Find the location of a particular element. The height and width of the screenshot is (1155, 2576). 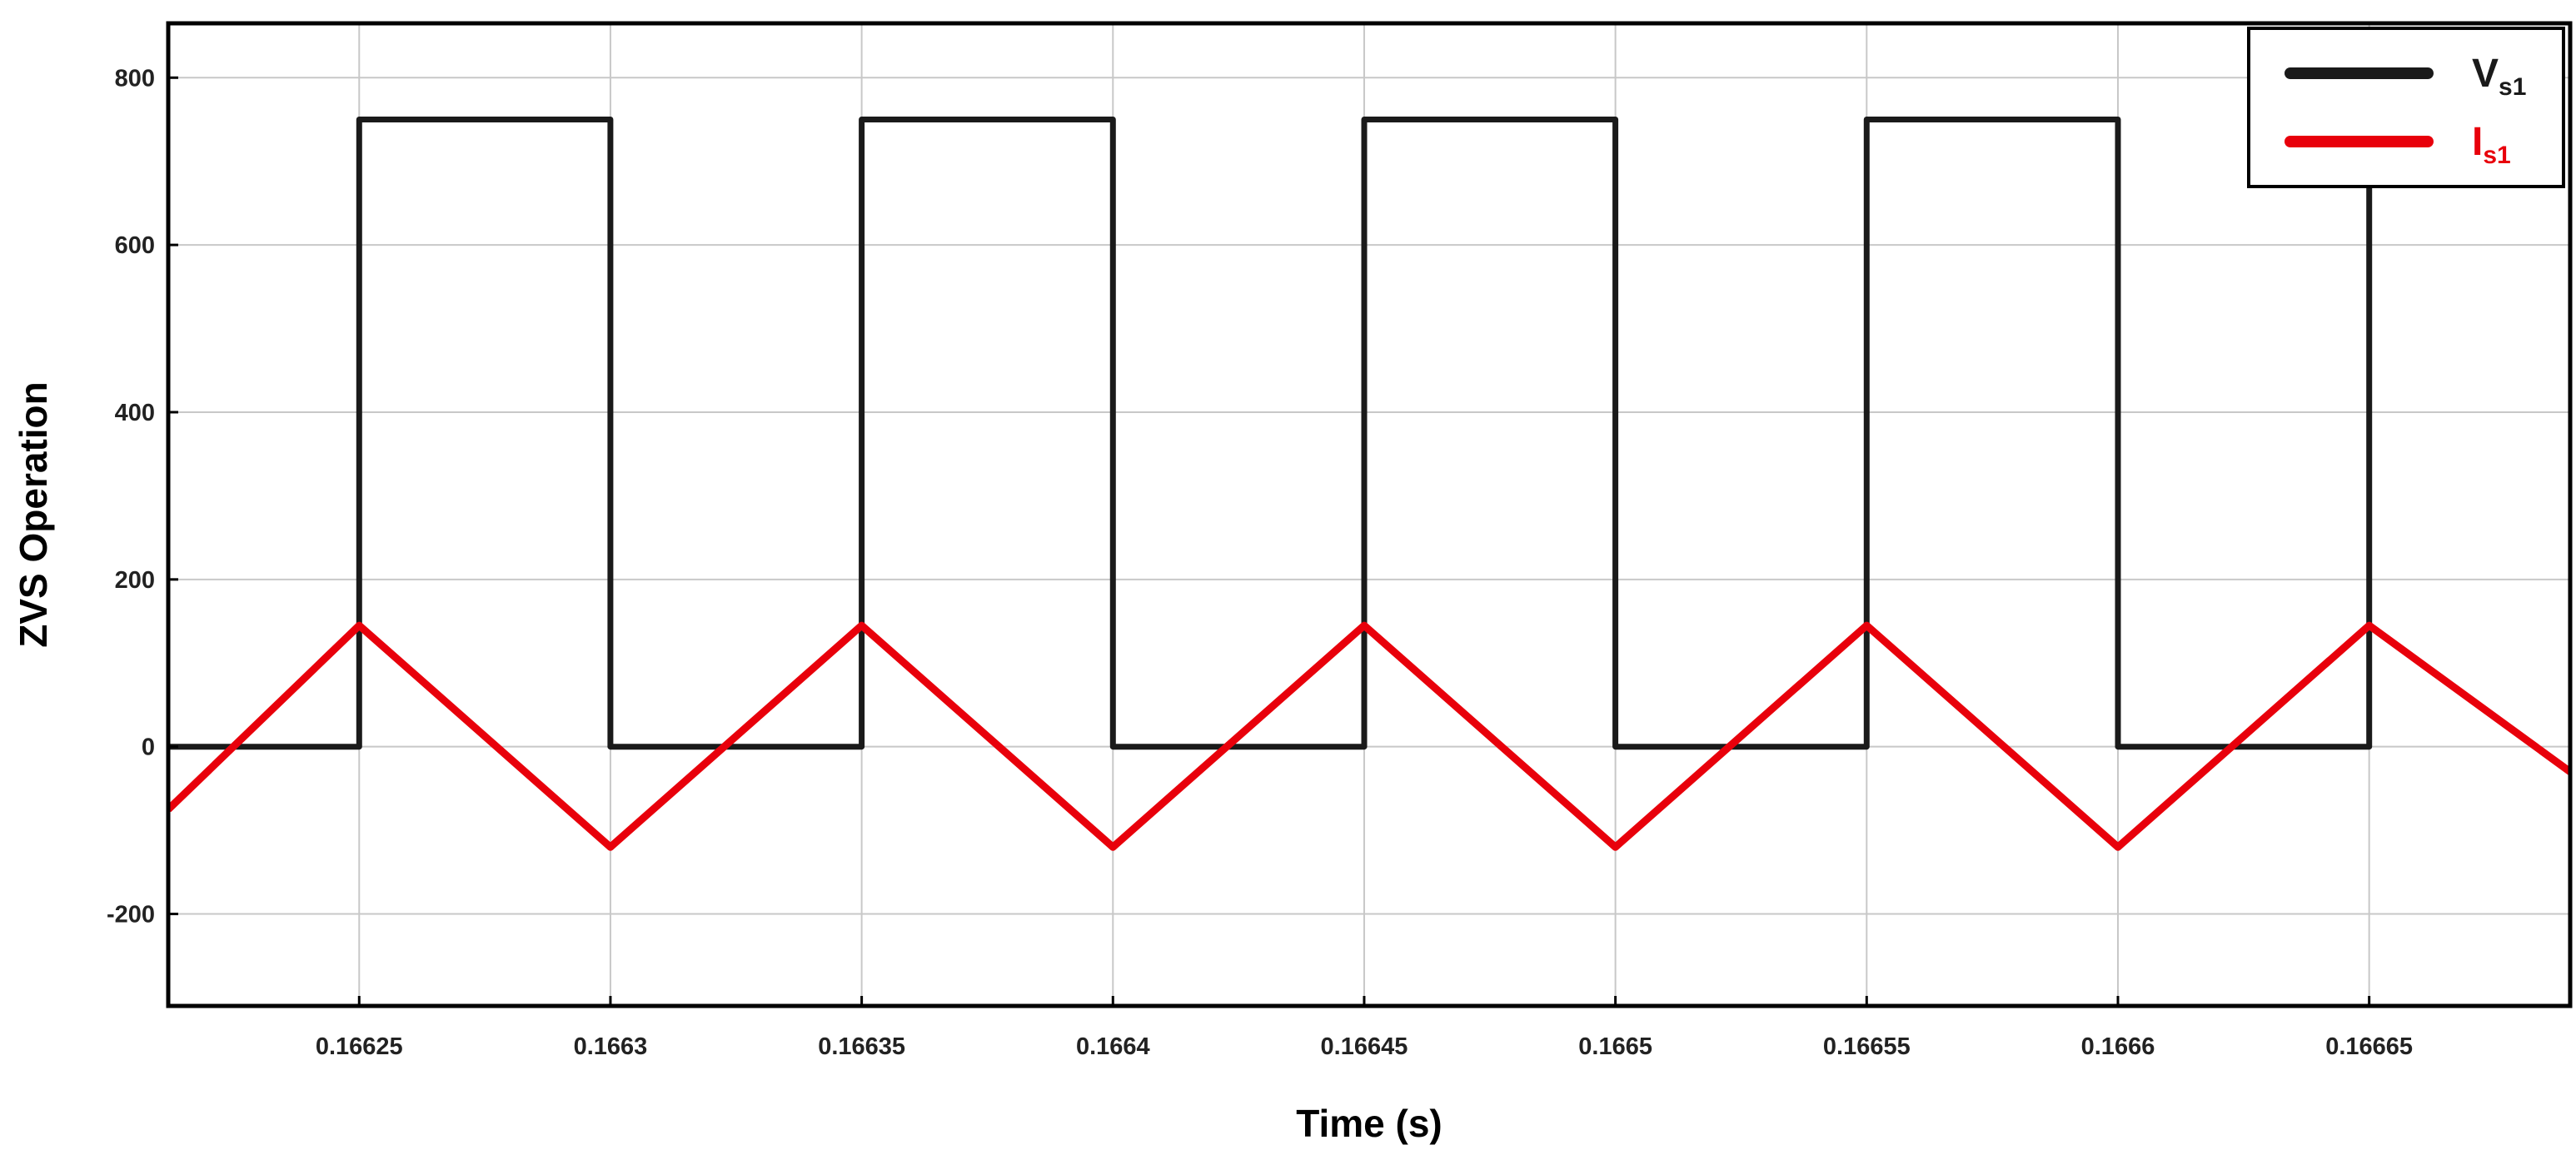

x-axis-title: Time (s) is located at coordinates (1369, 1123).